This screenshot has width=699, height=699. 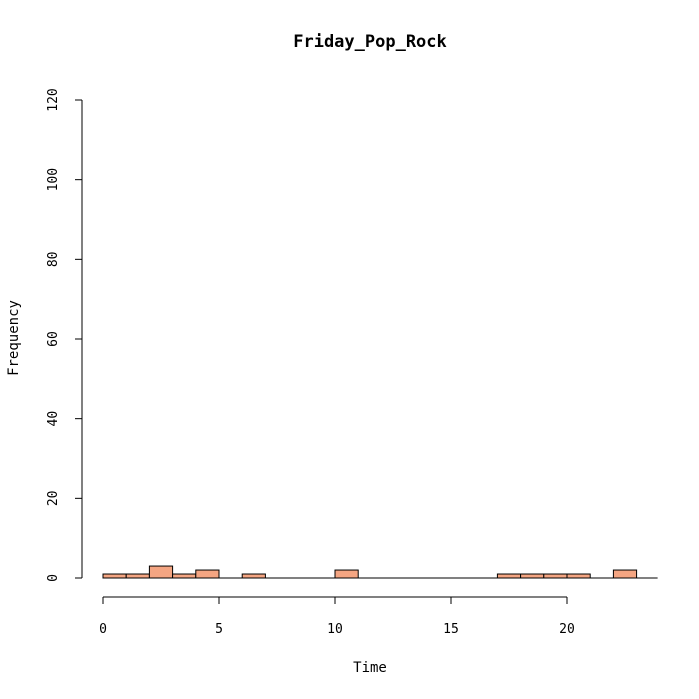 What do you see at coordinates (53, 578) in the screenshot?
I see `y-tick-label: 0` at bounding box center [53, 578].